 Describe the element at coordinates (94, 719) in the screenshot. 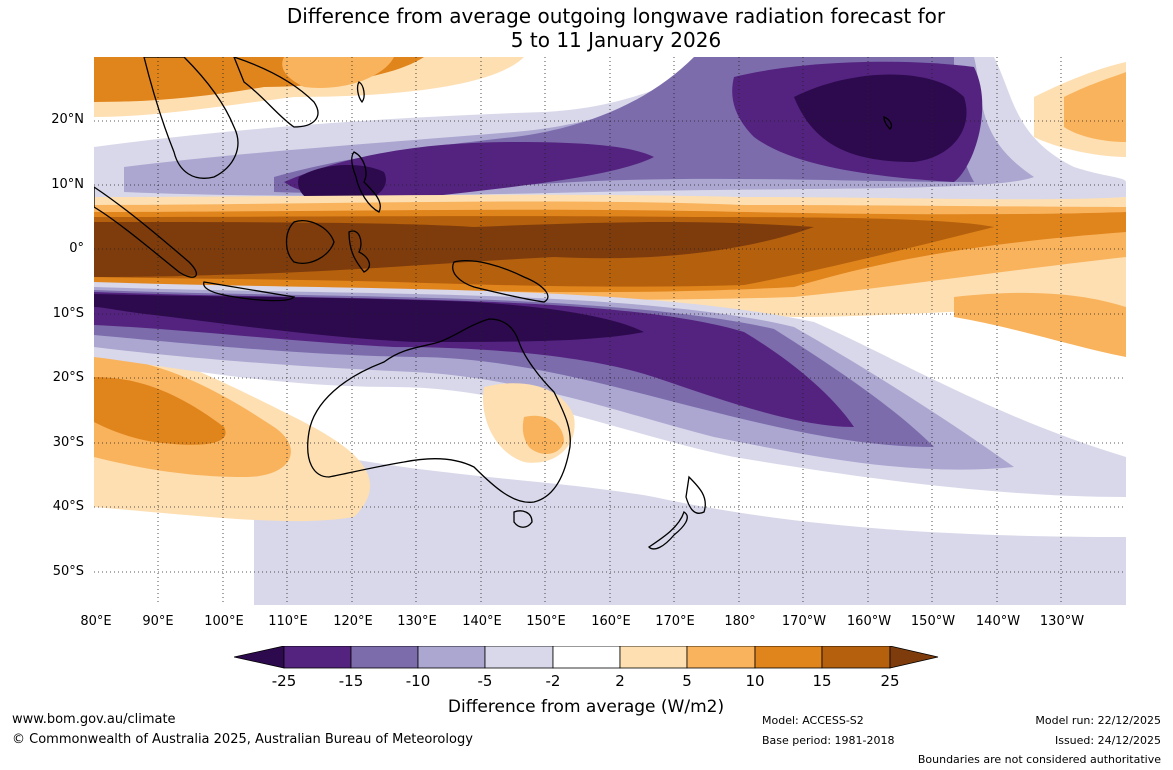

I see `footer-website: www.bom.gov.au/climate` at that location.